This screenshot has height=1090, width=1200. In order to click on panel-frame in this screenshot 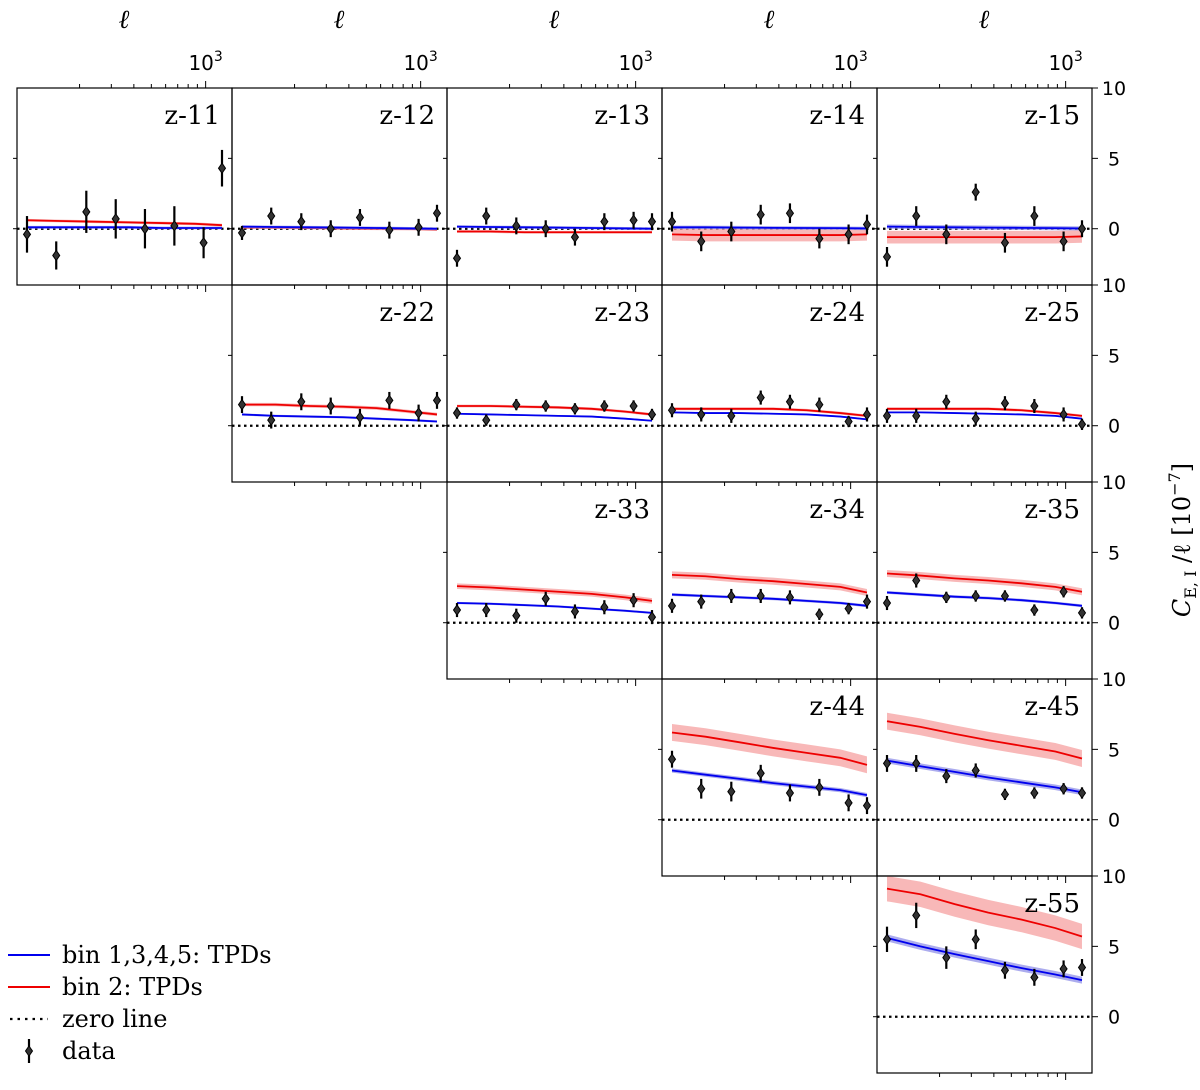, I will do `click(984, 974)`.